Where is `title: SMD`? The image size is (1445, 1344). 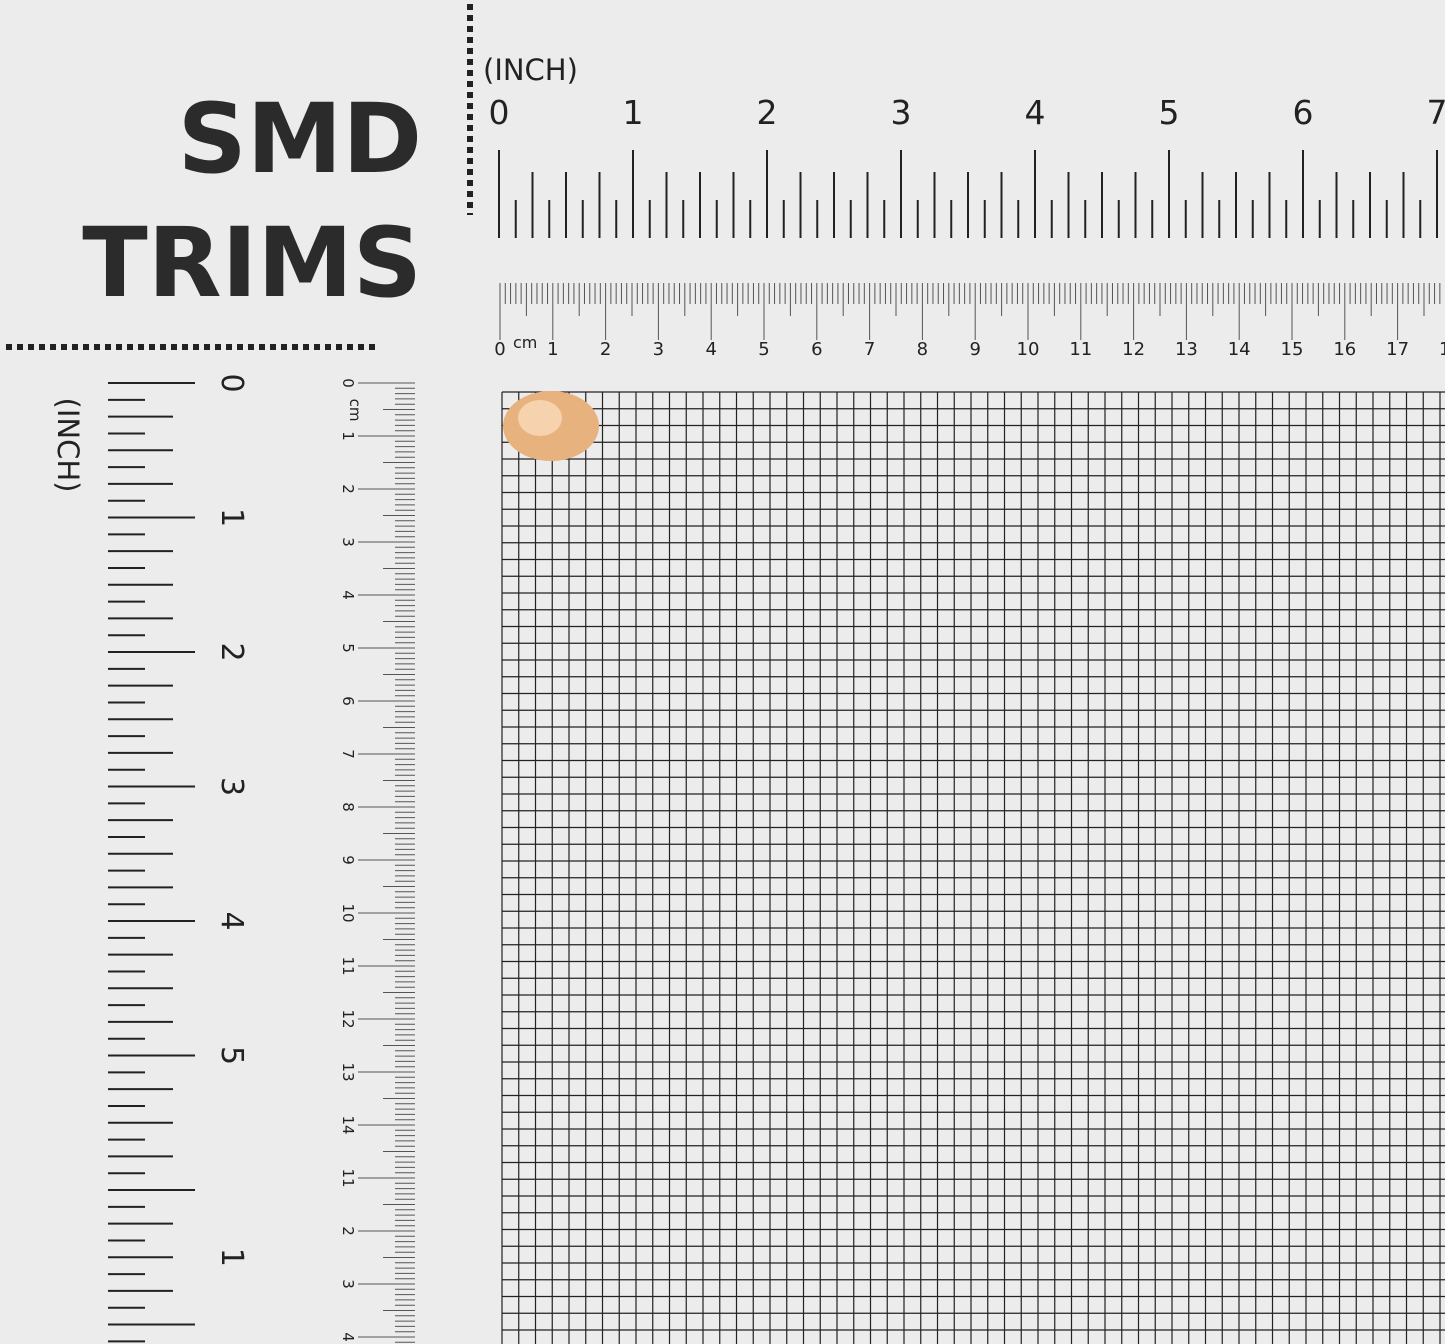
title: SMD is located at coordinates (300, 139).